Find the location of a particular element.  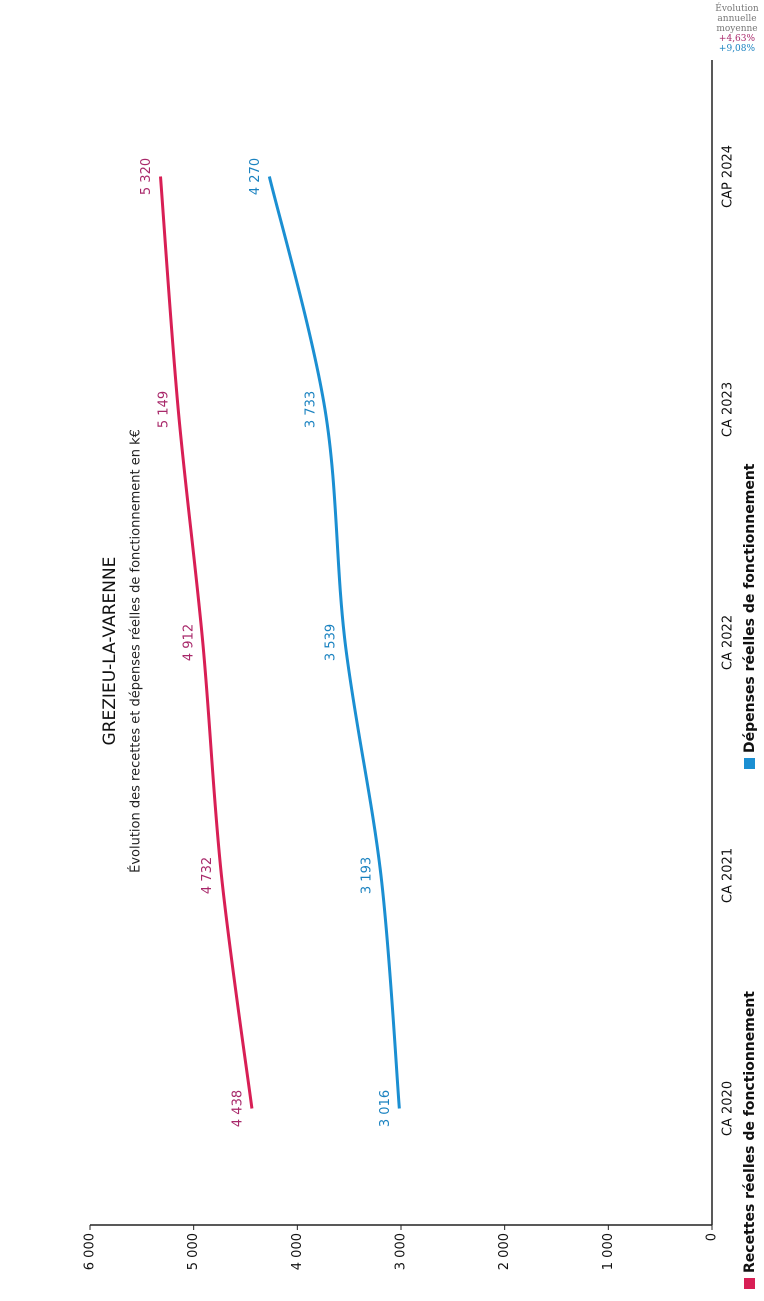

data-label: 3 193 is located at coordinates (366, 875).